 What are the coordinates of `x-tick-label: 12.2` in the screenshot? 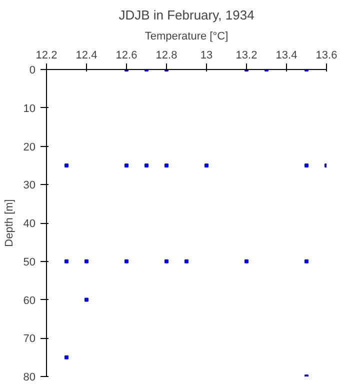 It's located at (47, 56).